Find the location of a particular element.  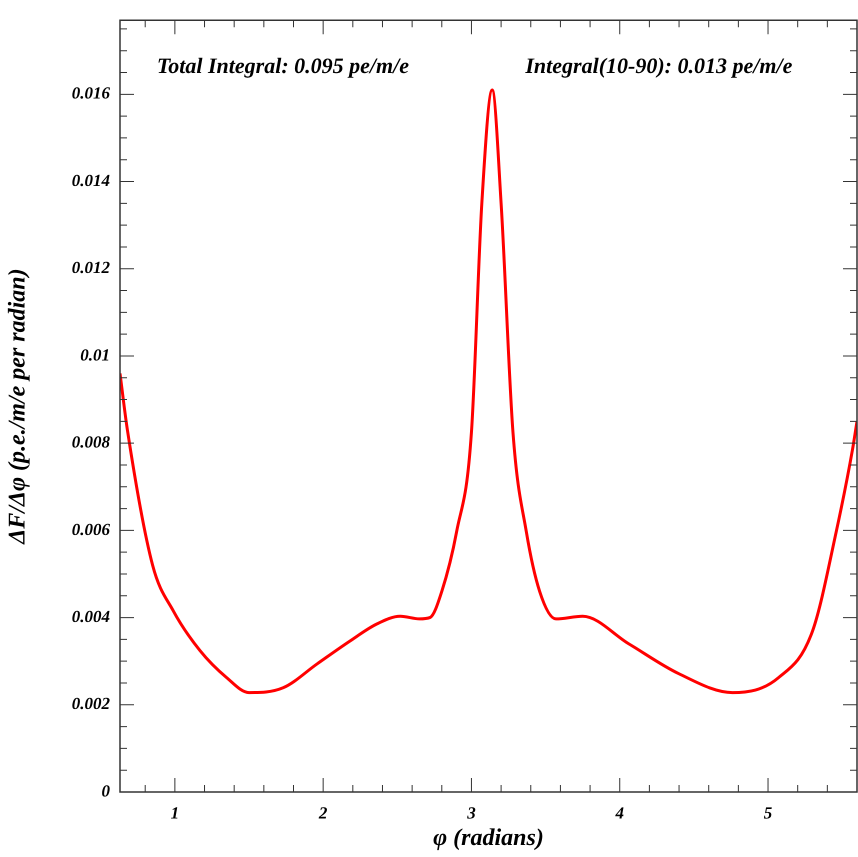

y-tick-label: 0.01 is located at coordinates (95, 354).